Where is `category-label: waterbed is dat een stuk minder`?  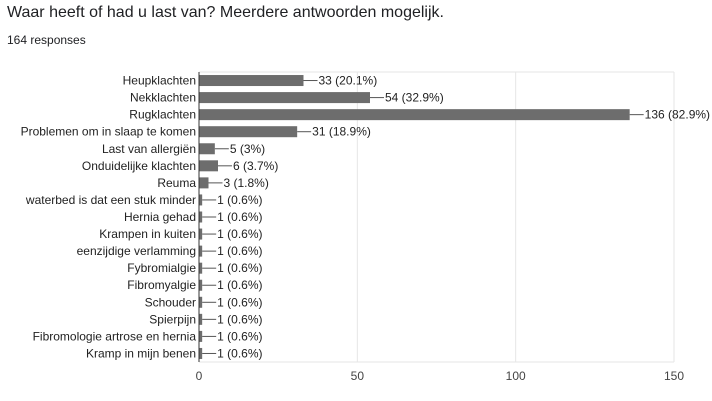 category-label: waterbed is dat een stuk minder is located at coordinates (110, 200).